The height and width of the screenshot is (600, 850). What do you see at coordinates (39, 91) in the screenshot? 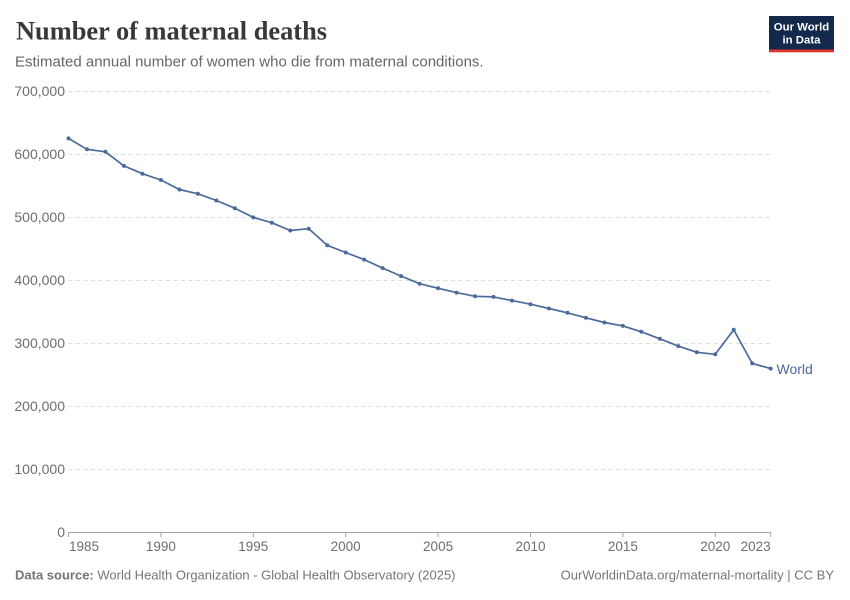
I see `svg-text: 700,000` at bounding box center [39, 91].